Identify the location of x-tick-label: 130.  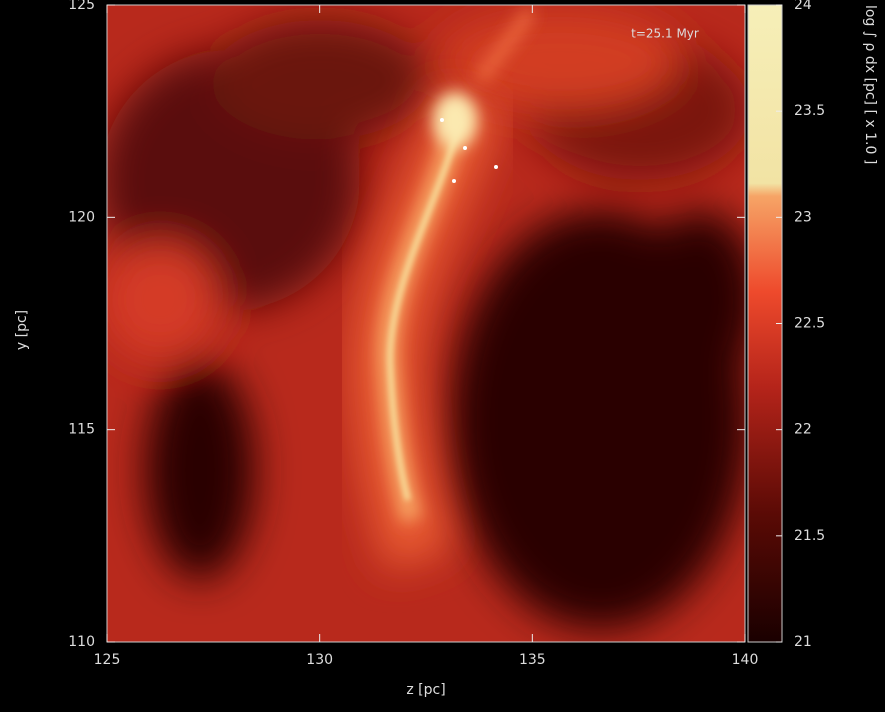
(319, 660).